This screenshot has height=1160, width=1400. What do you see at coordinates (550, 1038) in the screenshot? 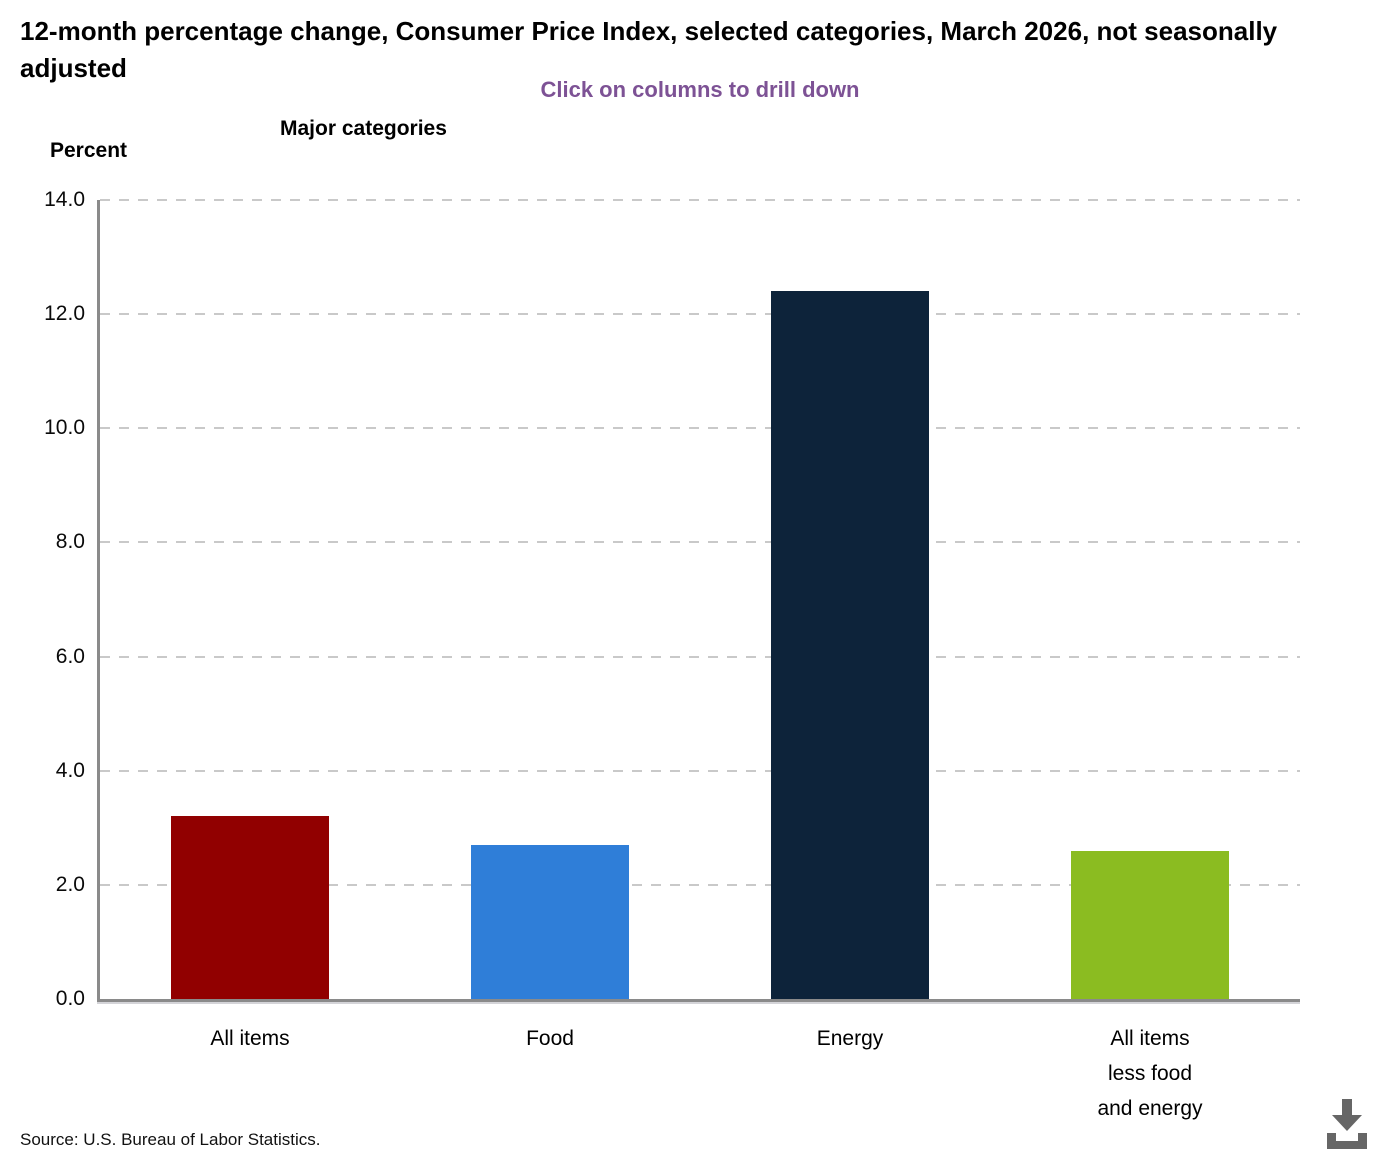
I see `x-label: Food` at bounding box center [550, 1038].